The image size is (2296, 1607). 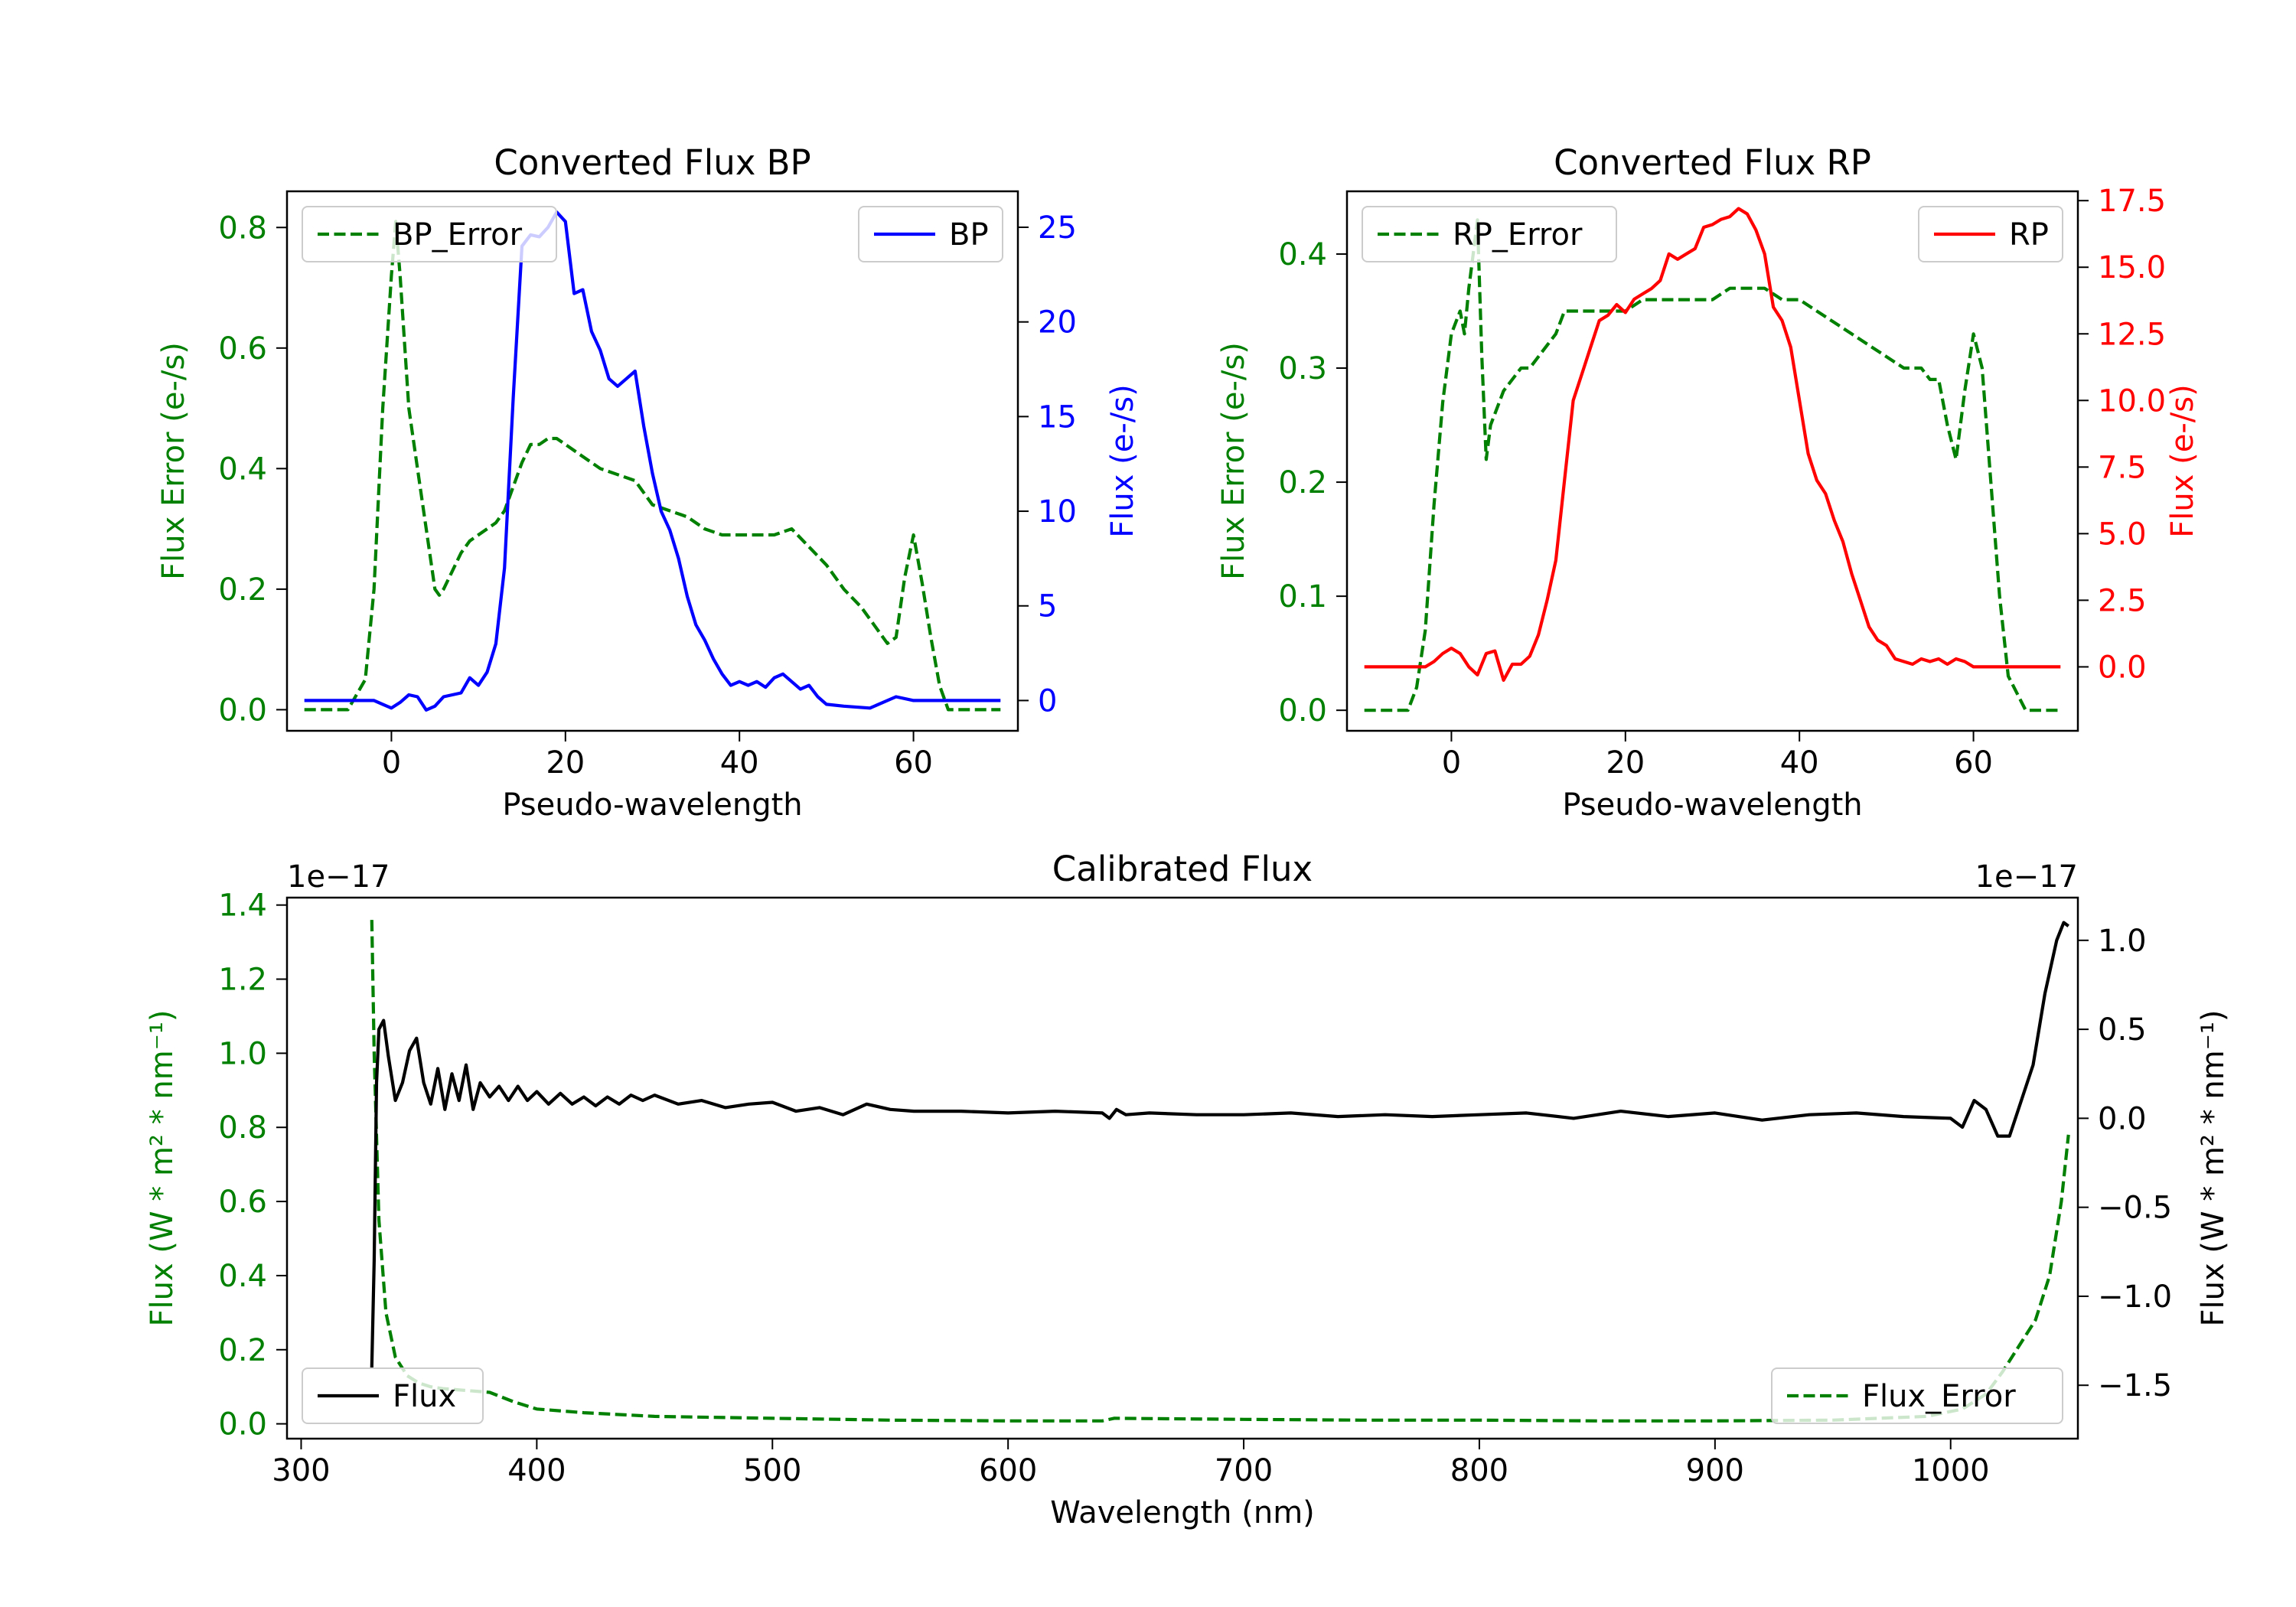 What do you see at coordinates (1047, 701) in the screenshot?
I see `y-right-tick-label: 0` at bounding box center [1047, 701].